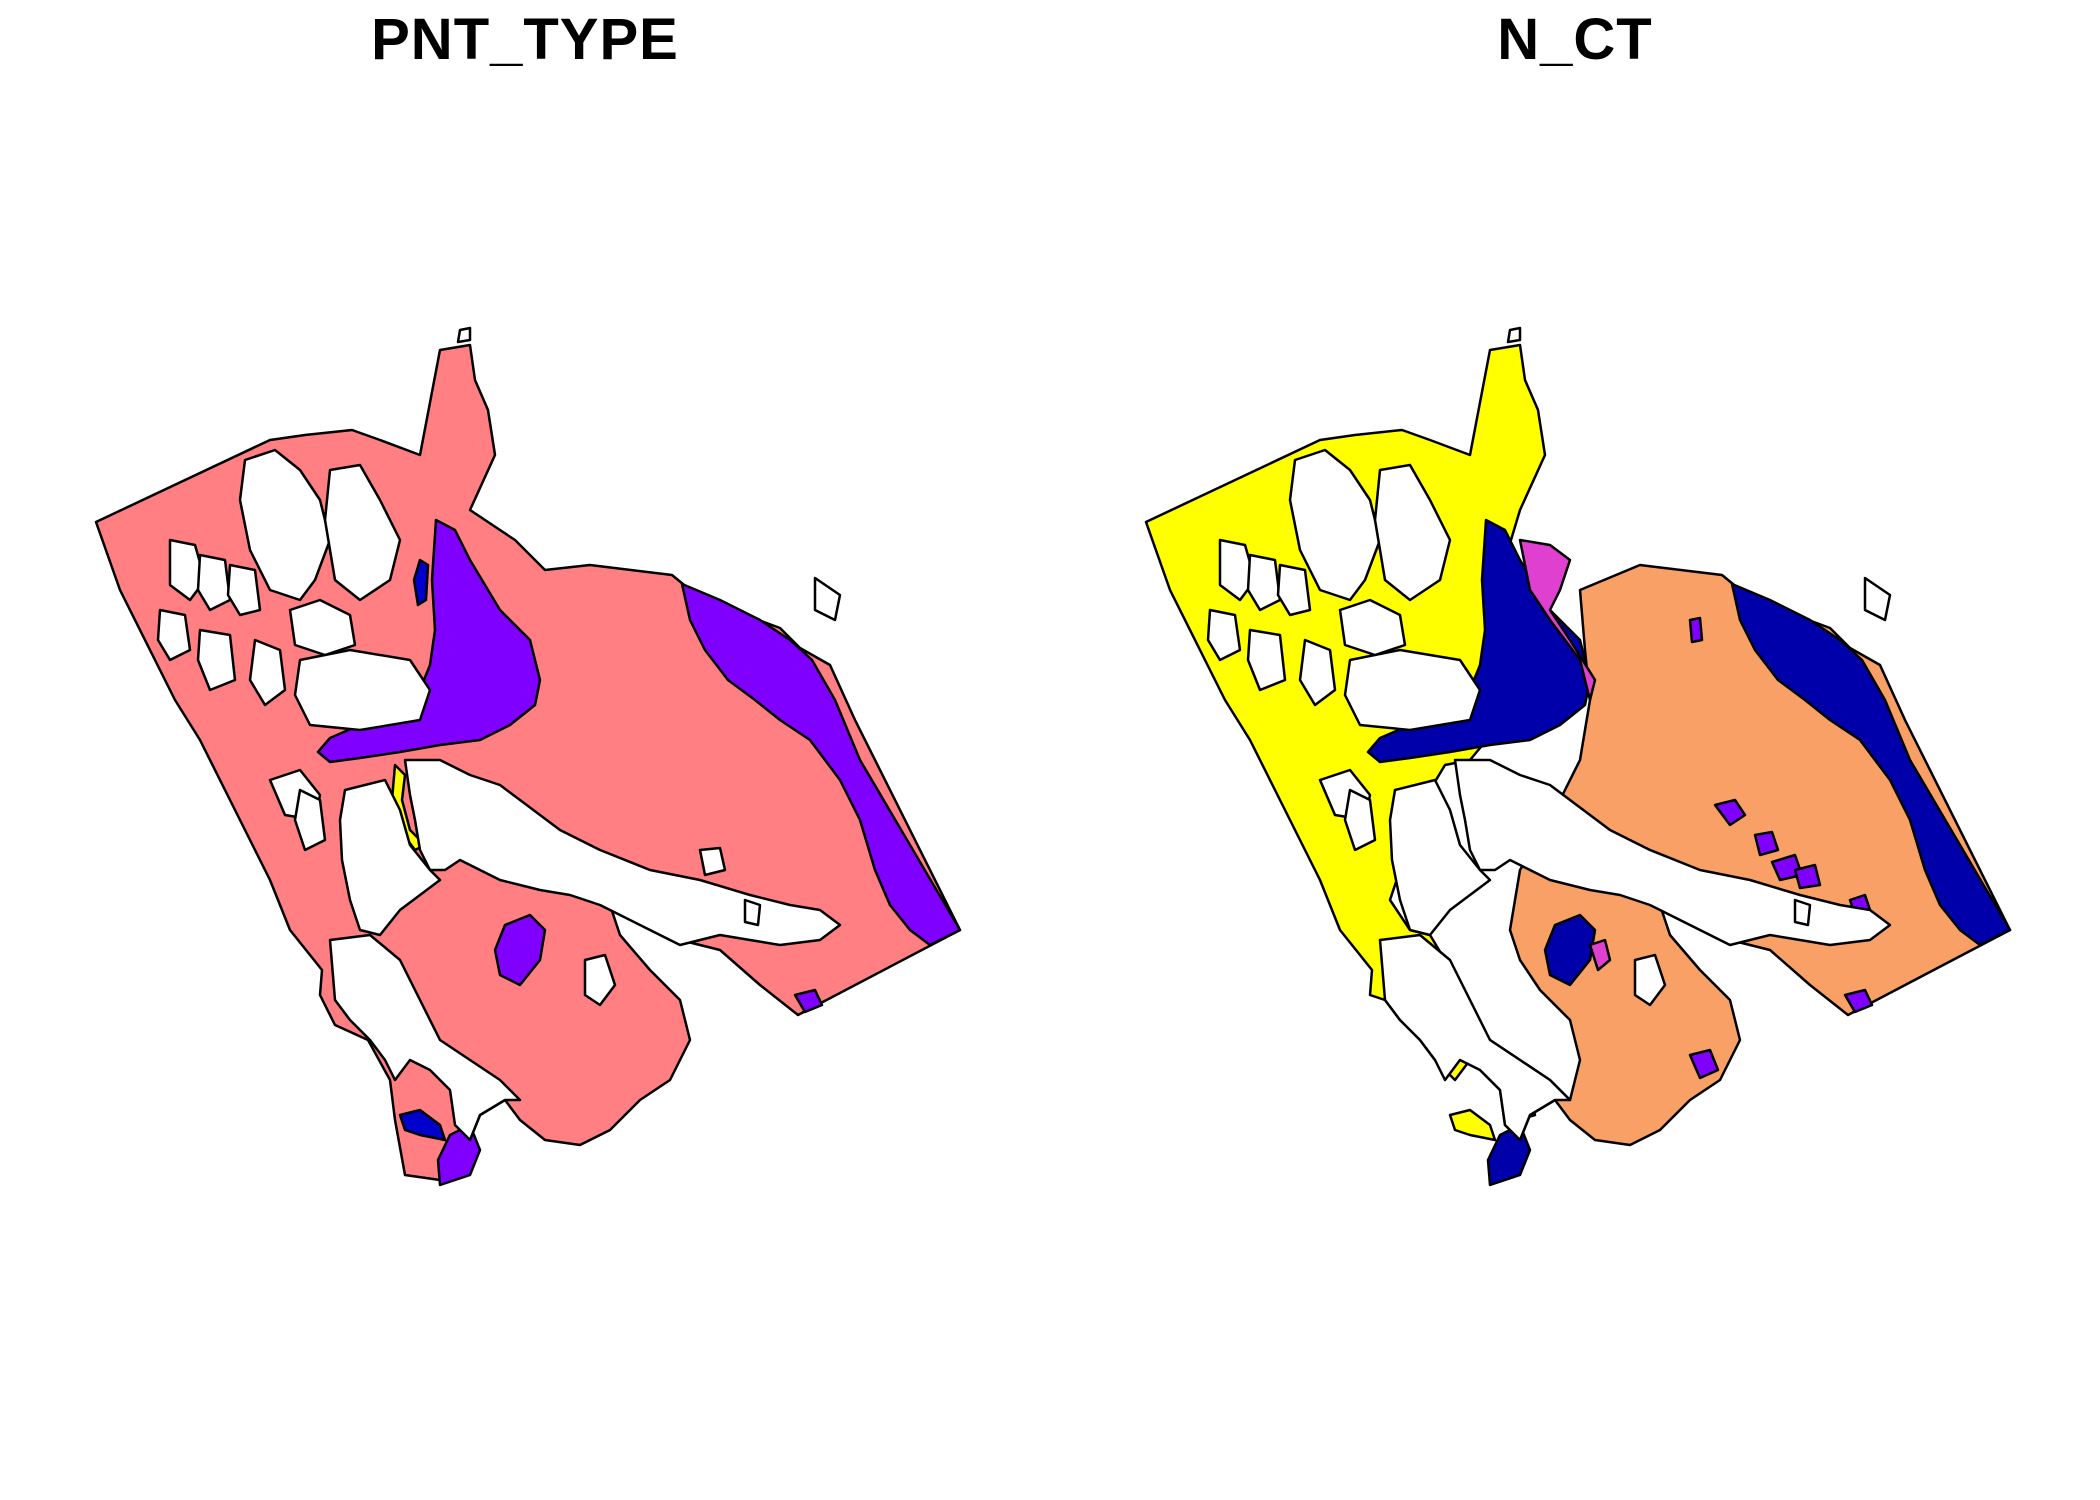 The height and width of the screenshot is (1500, 2100). What do you see at coordinates (525, 39) in the screenshot?
I see `map-title: PNT_TYPE` at bounding box center [525, 39].